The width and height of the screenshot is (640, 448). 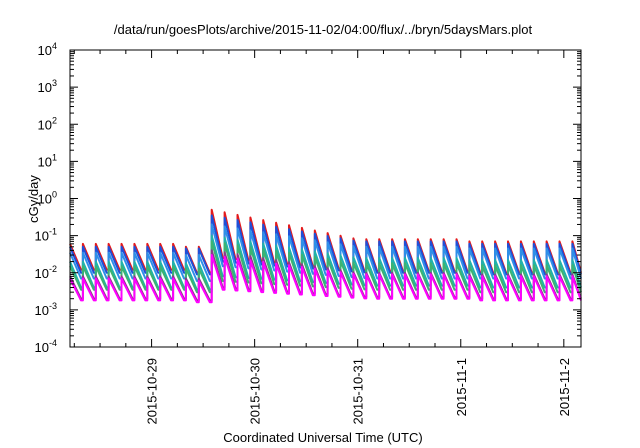 I want to click on x-tick-label: 2015-11-1, so click(x=461, y=387).